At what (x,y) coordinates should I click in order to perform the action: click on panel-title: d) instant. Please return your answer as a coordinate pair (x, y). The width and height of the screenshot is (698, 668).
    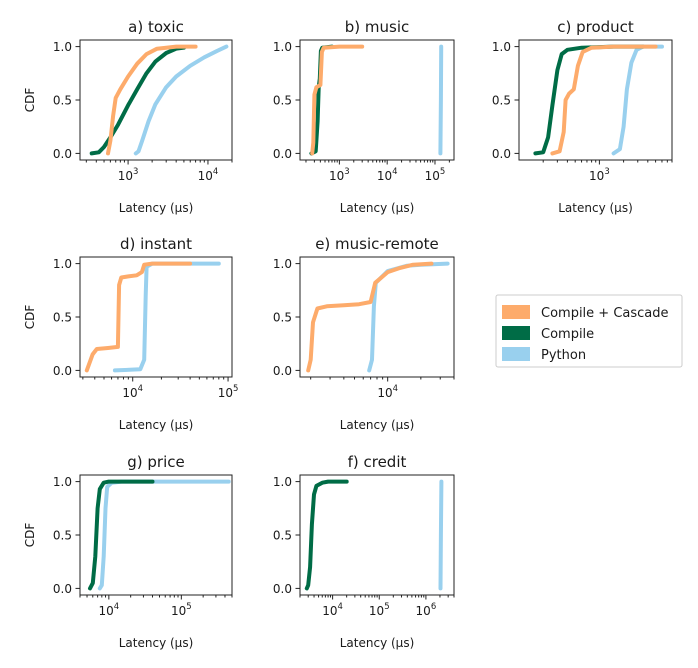
    Looking at the image, I should click on (156, 244).